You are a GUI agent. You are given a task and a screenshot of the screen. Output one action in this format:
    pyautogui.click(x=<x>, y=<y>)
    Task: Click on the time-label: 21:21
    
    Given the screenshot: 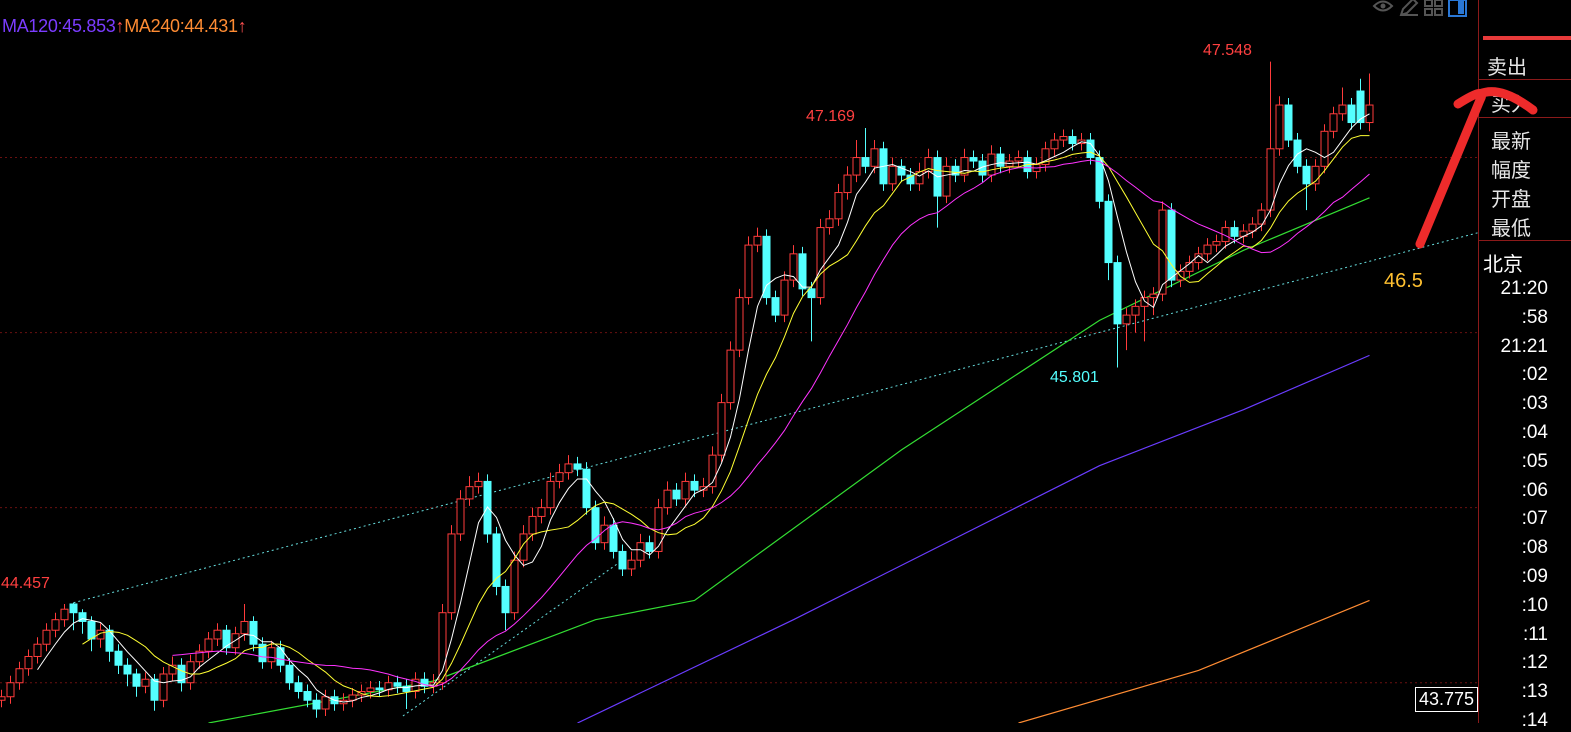 What is the action you would take?
    pyautogui.click(x=1524, y=346)
    